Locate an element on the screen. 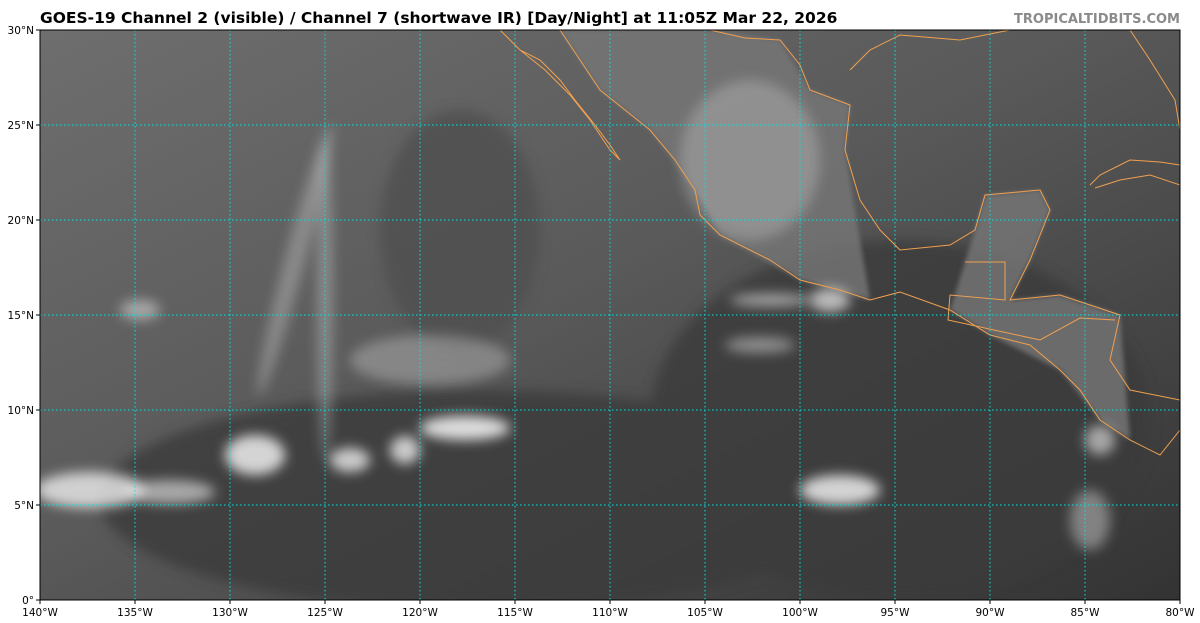 The width and height of the screenshot is (1200, 623). lat-tick-label: 15°N is located at coordinates (21, 316).